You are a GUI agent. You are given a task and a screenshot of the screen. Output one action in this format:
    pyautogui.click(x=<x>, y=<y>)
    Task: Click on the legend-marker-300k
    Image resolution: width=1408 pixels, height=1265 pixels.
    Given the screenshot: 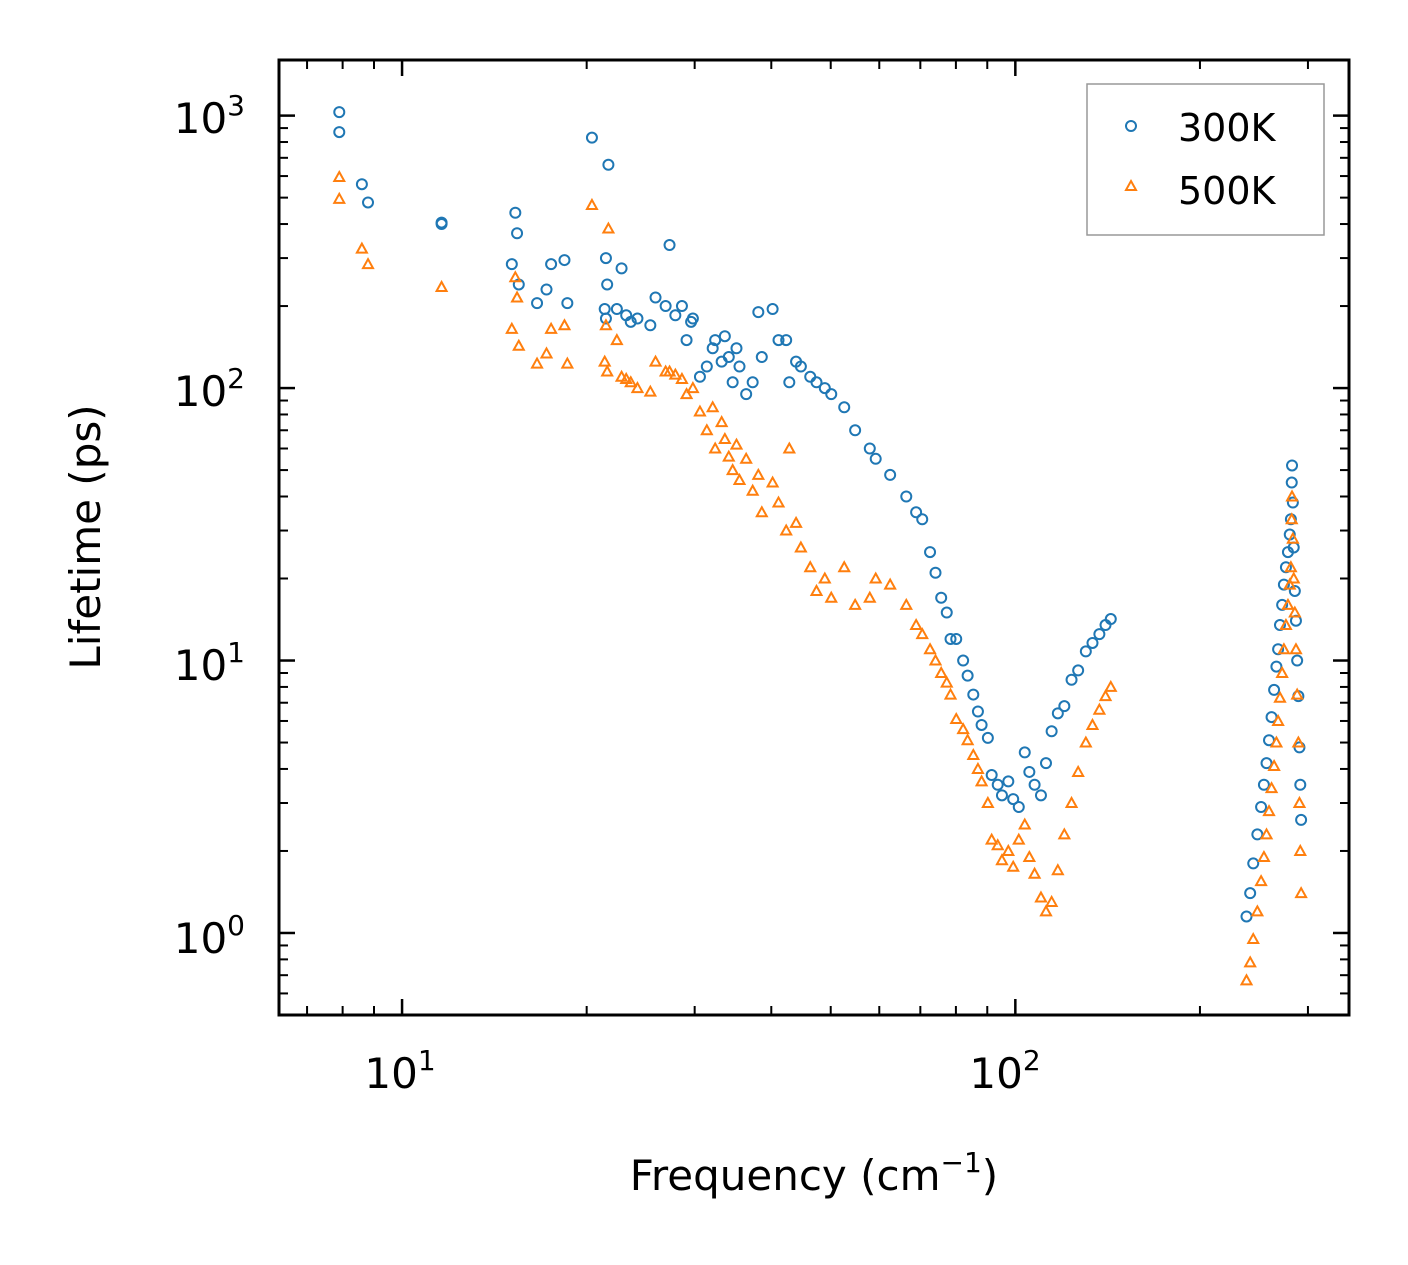 What is the action you would take?
    pyautogui.click(x=1131, y=126)
    